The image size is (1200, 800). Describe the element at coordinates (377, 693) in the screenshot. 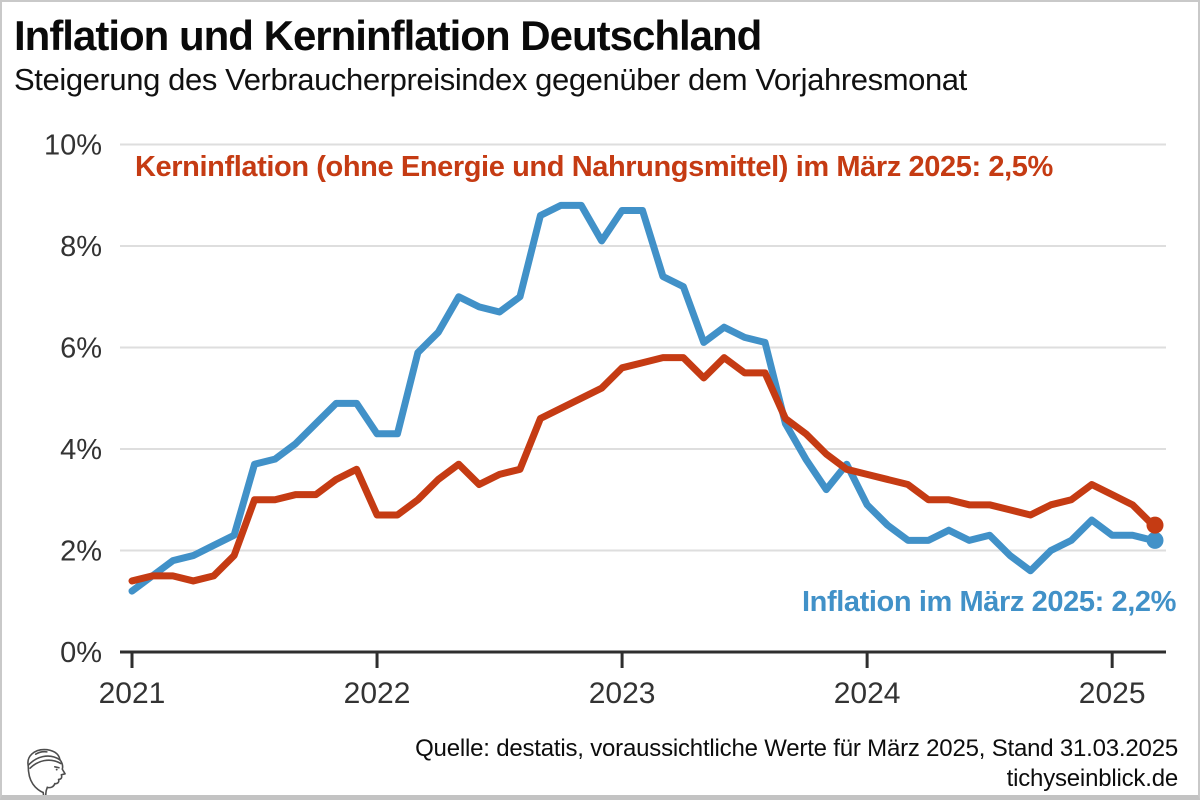

I see `x-tick-label-2022: 2022` at that location.